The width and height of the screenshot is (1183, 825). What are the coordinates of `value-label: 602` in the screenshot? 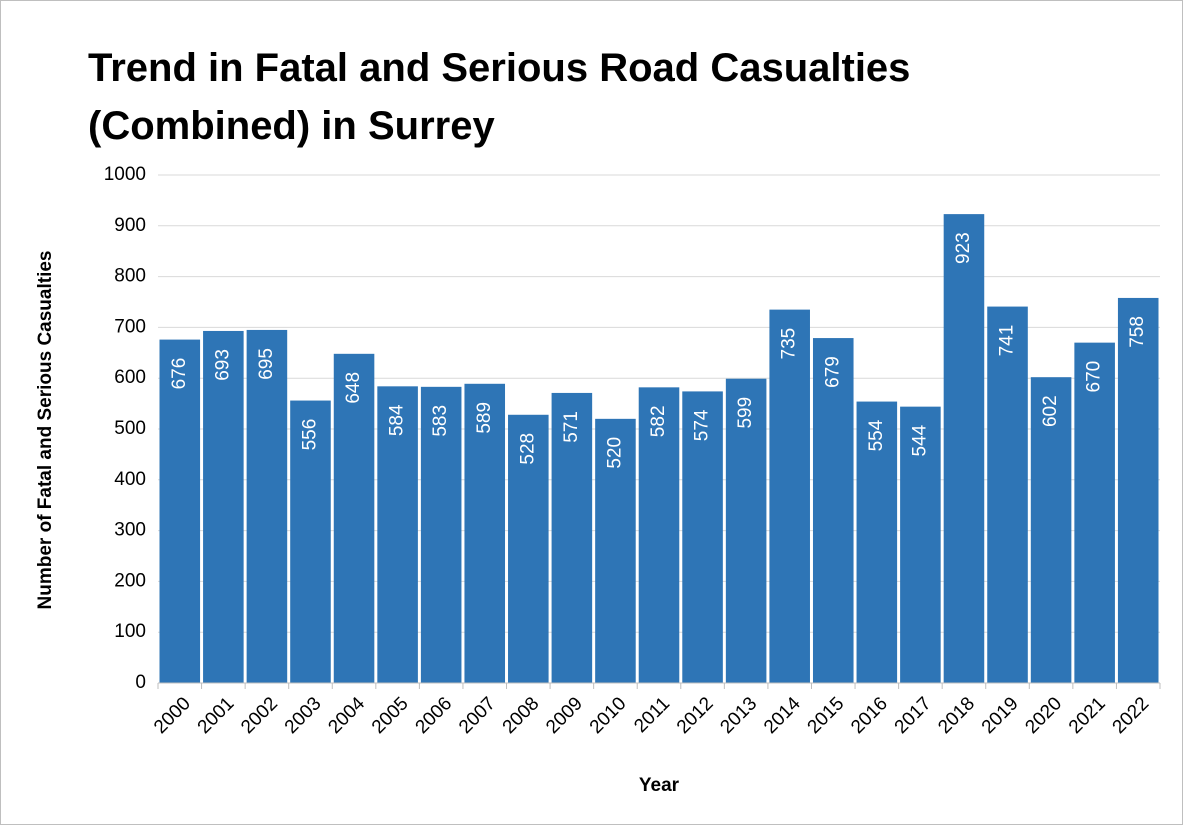 It's located at (1050, 411).